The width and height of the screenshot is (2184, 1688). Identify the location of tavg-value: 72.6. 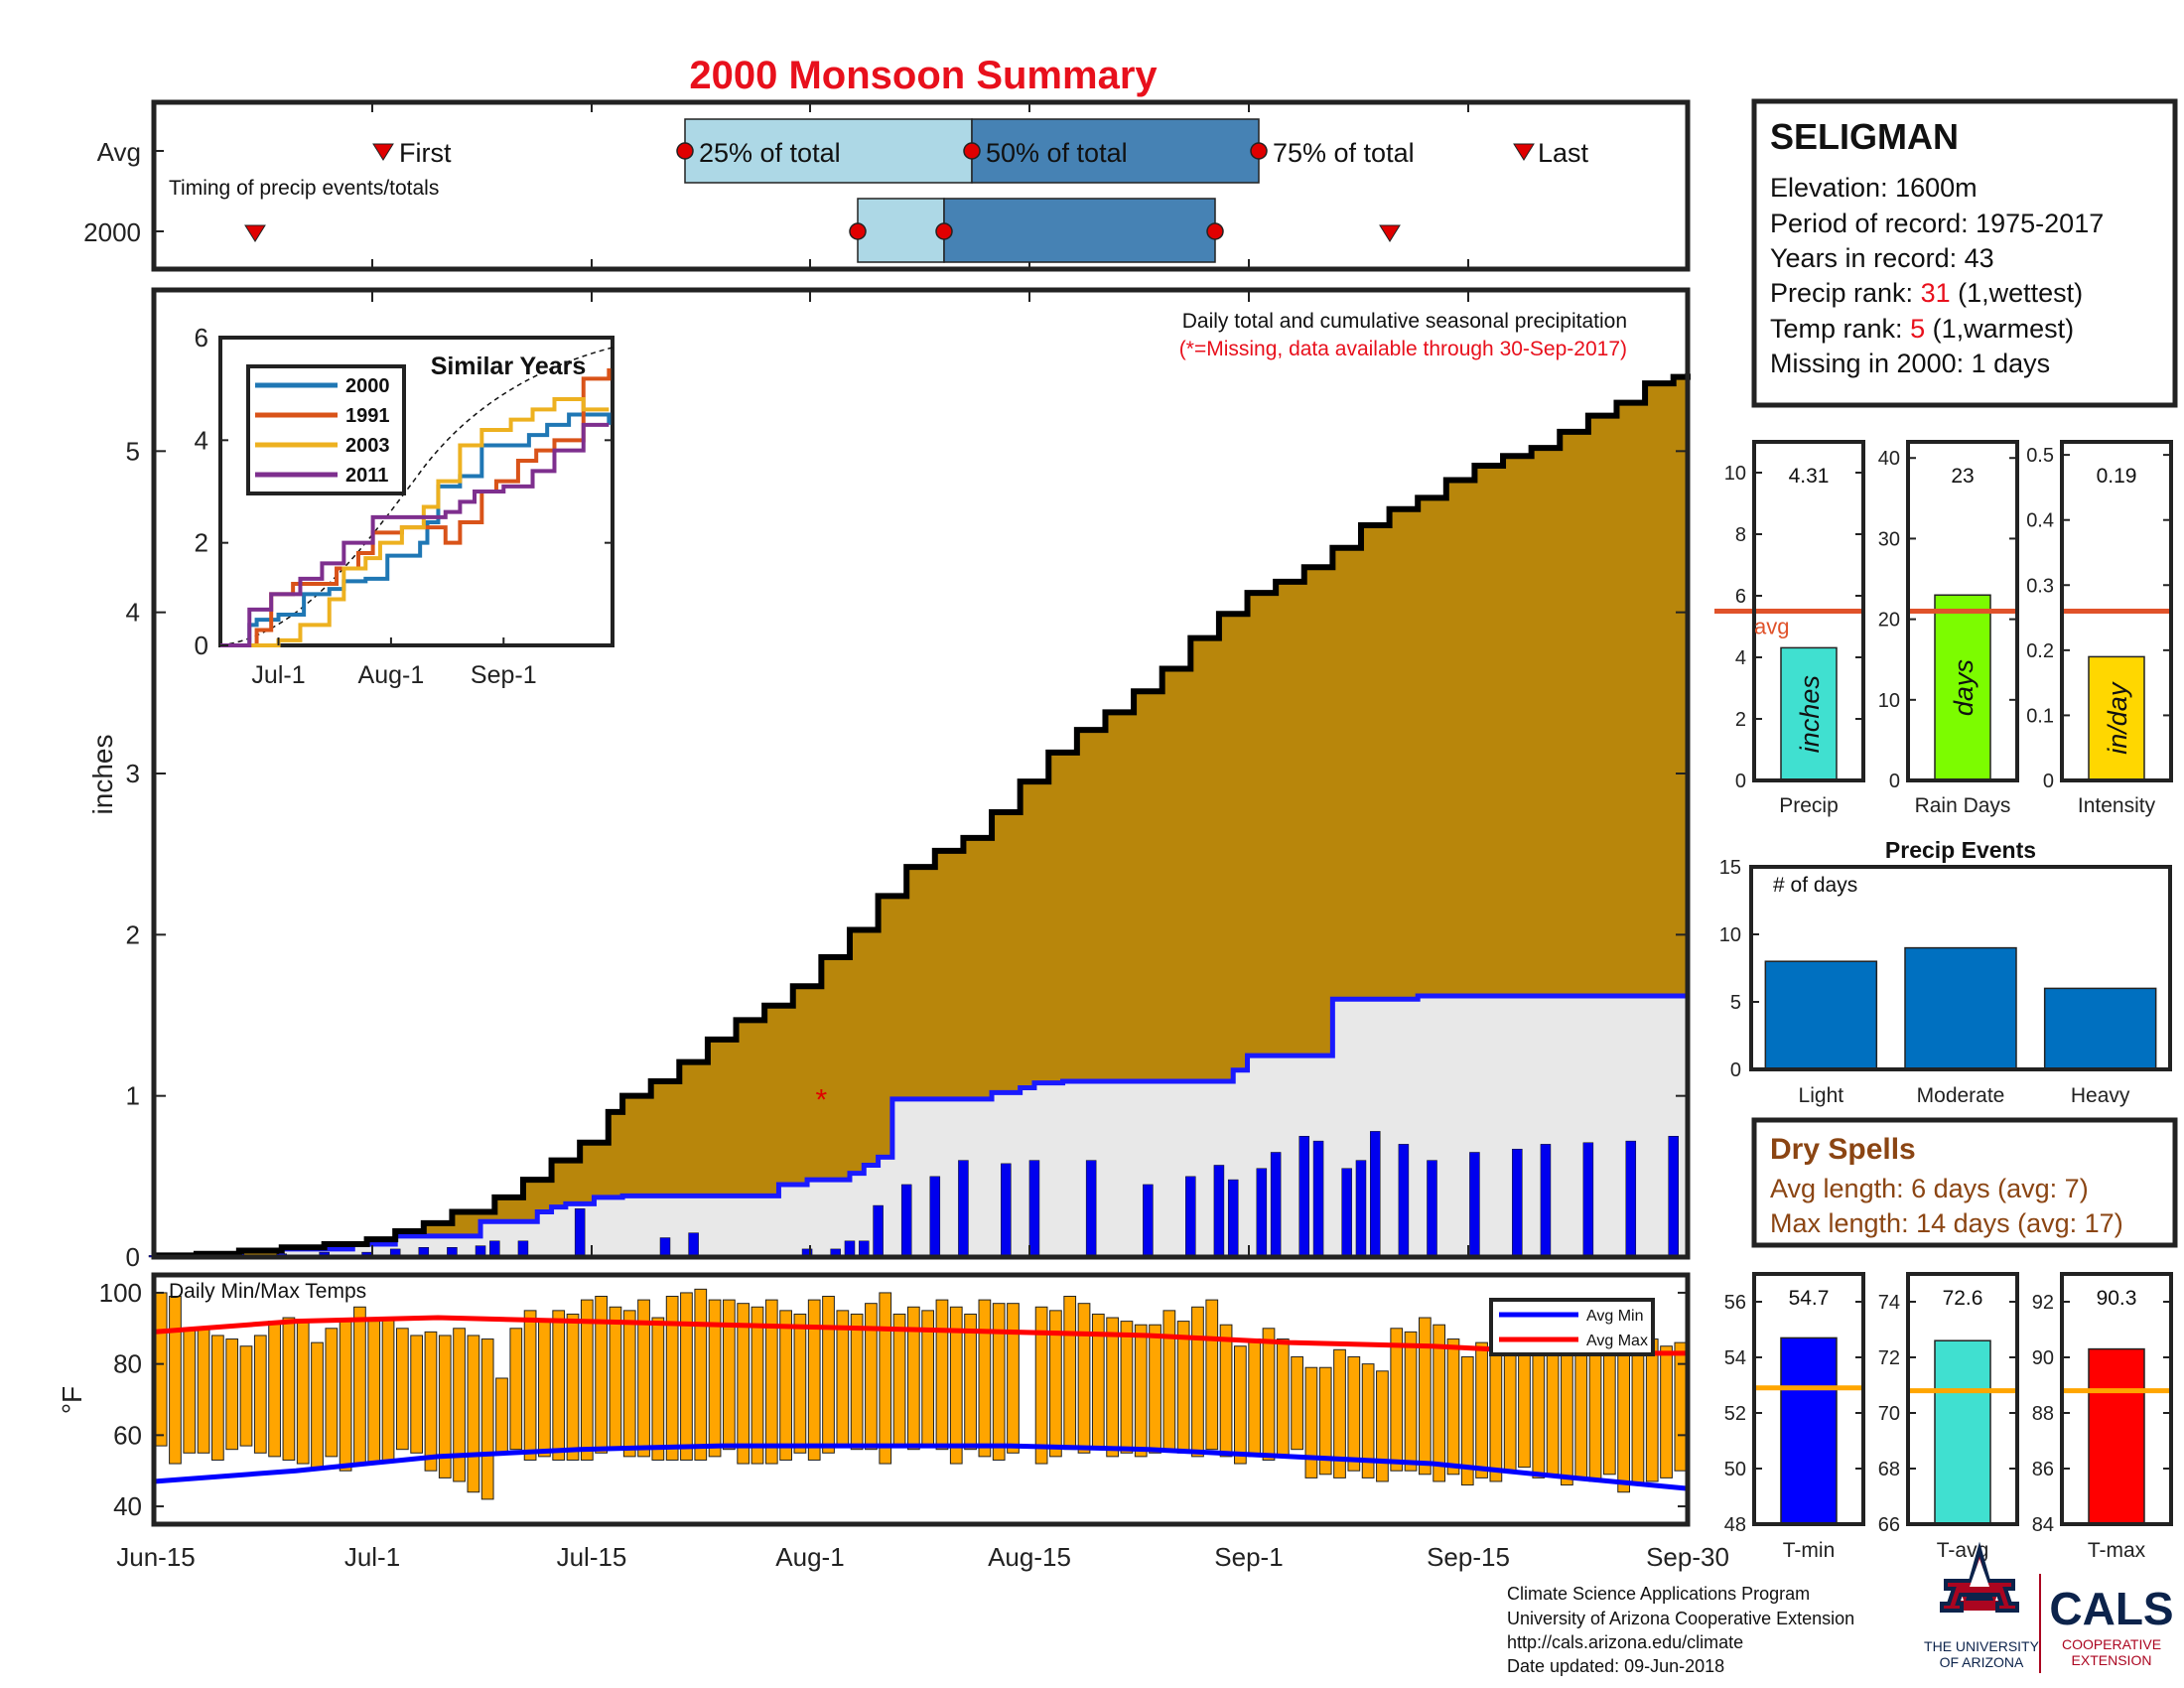
(1963, 1298).